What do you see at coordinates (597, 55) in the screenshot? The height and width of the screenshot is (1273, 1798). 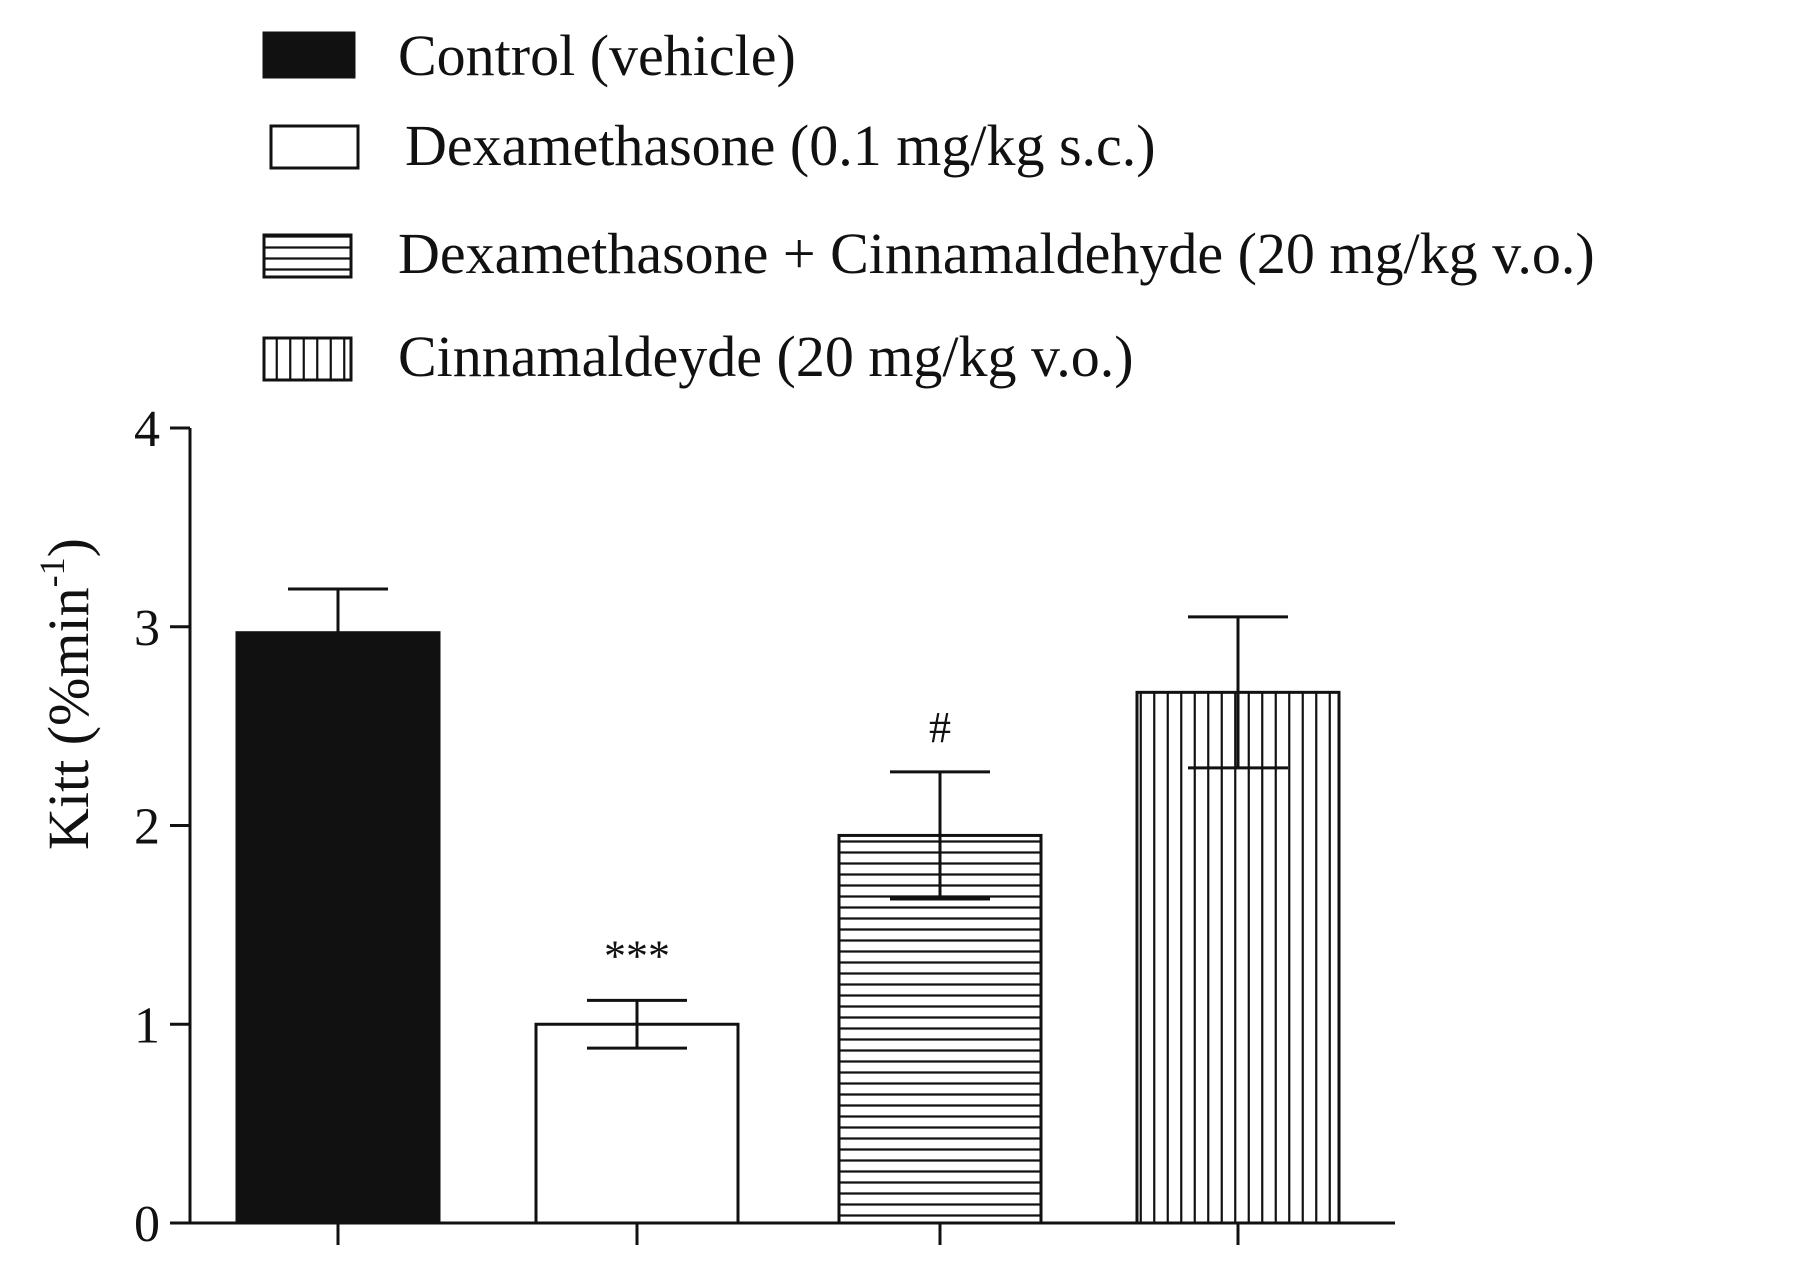 I see `legend-label-control: Control (vehicle)` at bounding box center [597, 55].